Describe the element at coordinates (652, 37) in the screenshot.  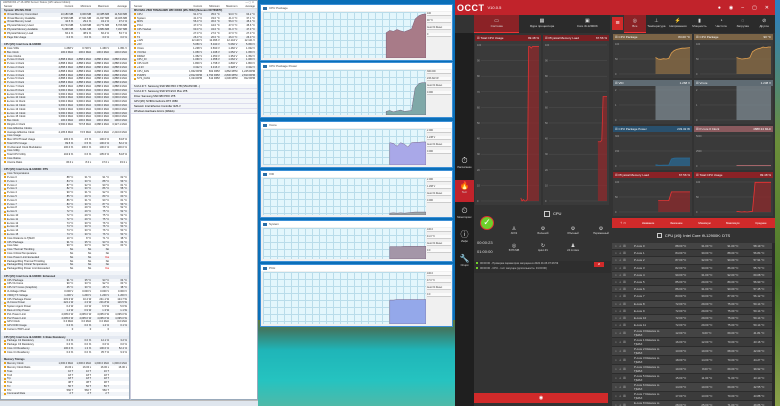
I see `chart-header: ☒ CPU Package 83.00 °C` at that location.